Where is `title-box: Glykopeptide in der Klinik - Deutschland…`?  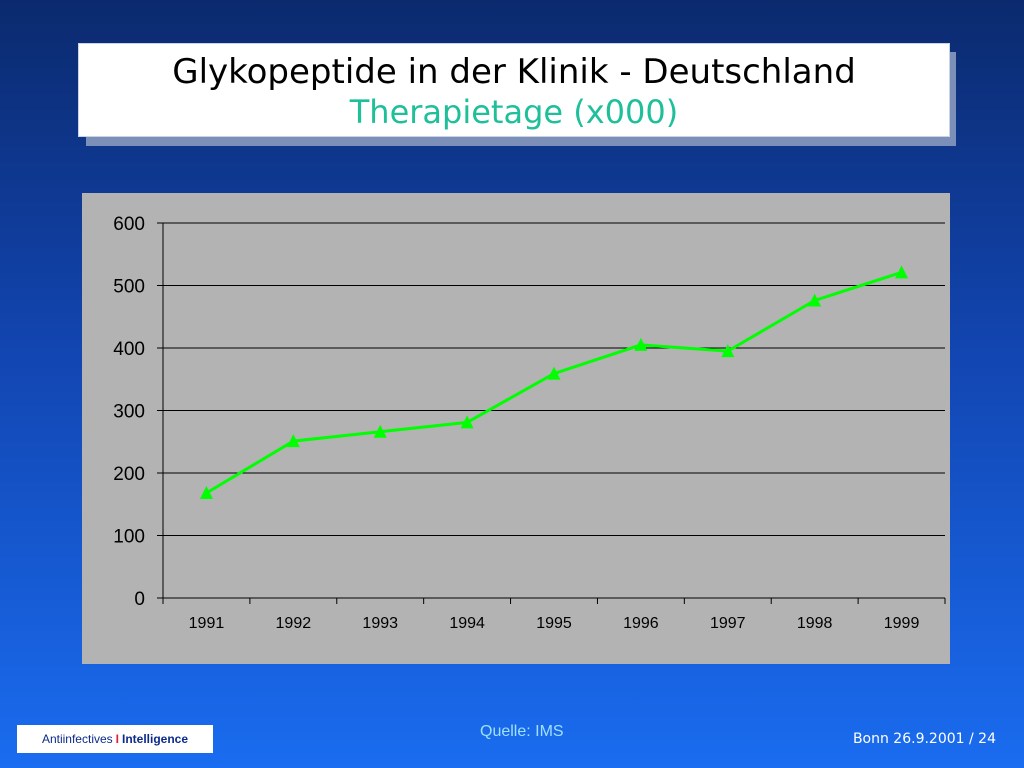
title-box: Glykopeptide in der Klinik - Deutschland… is located at coordinates (514, 90).